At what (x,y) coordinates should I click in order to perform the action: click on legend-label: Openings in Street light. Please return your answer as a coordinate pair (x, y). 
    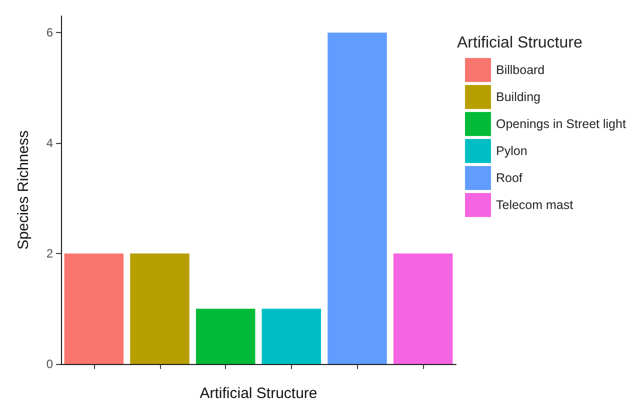
    Looking at the image, I should click on (561, 124).